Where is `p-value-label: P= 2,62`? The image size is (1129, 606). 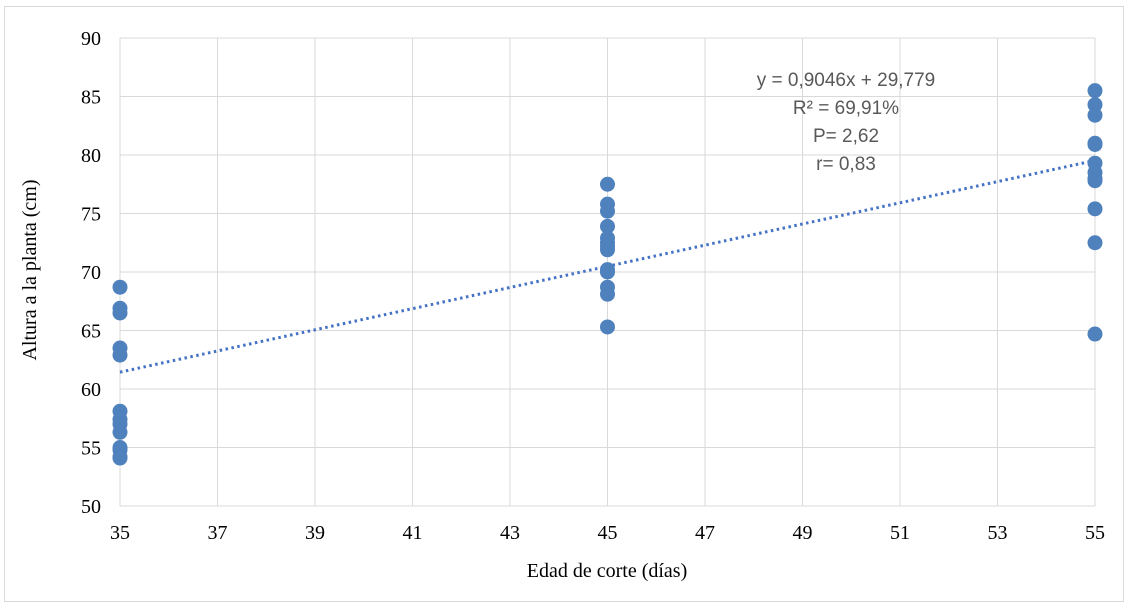
p-value-label: P= 2,62 is located at coordinates (846, 136).